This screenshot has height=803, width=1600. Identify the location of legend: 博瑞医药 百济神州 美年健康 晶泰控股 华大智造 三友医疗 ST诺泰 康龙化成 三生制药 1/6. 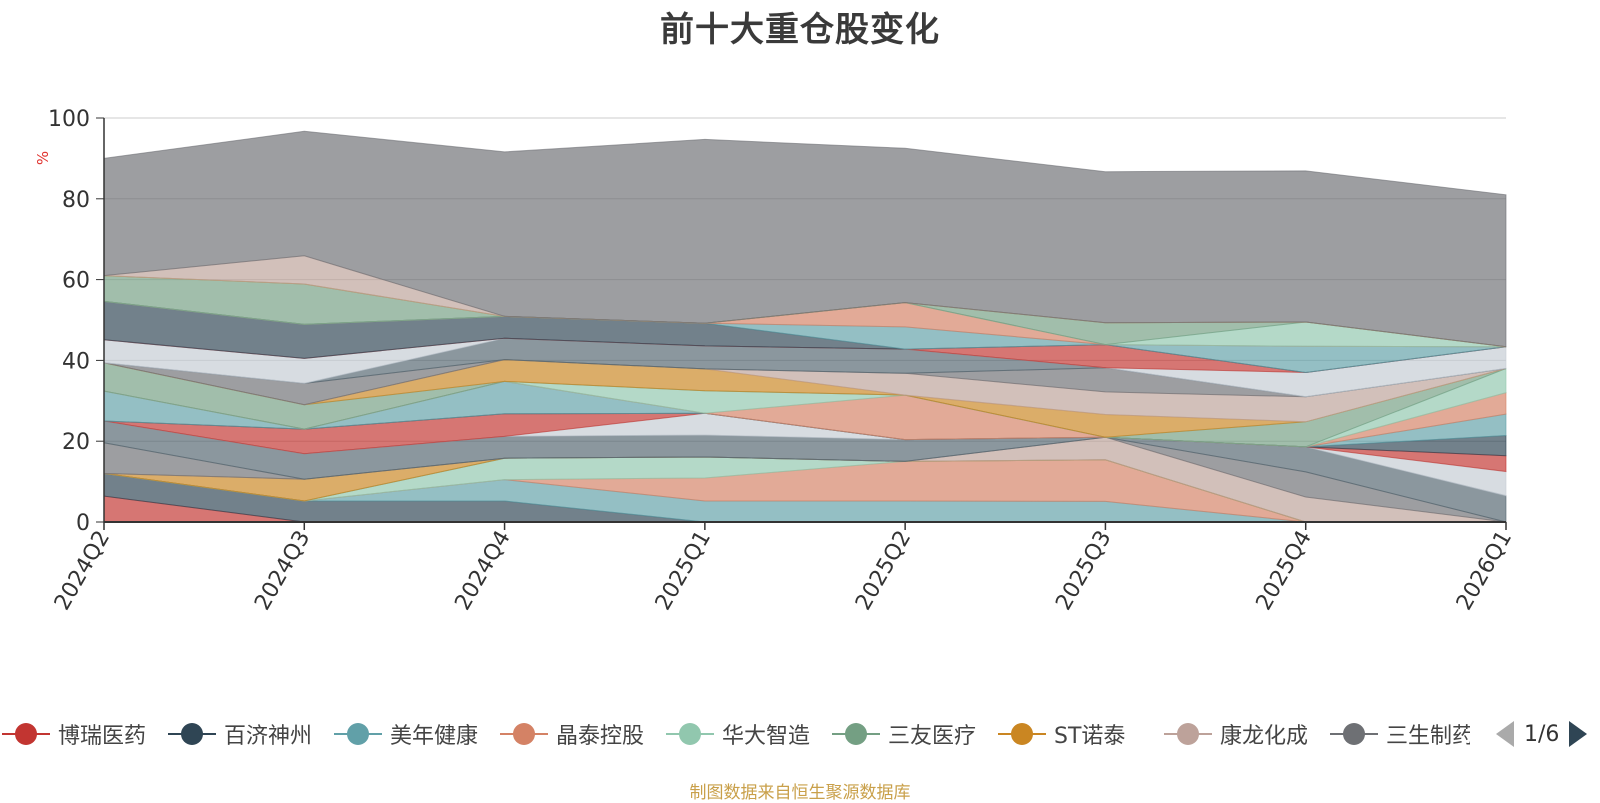
(800, 734).